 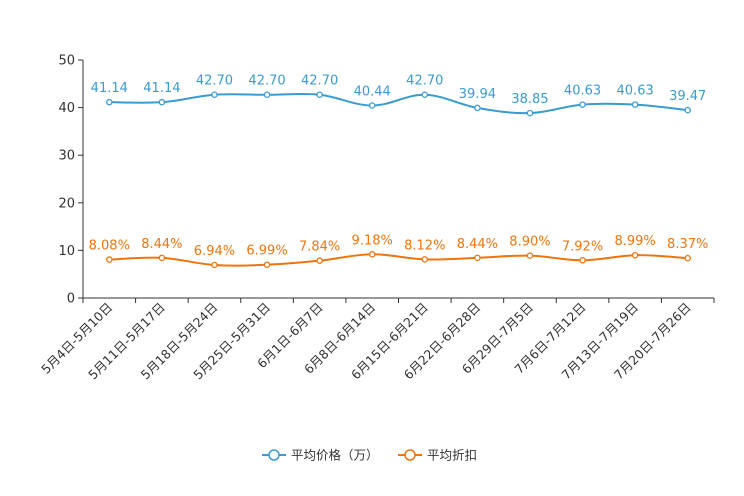 I want to click on y-tick-label: 50, so click(x=66, y=61).